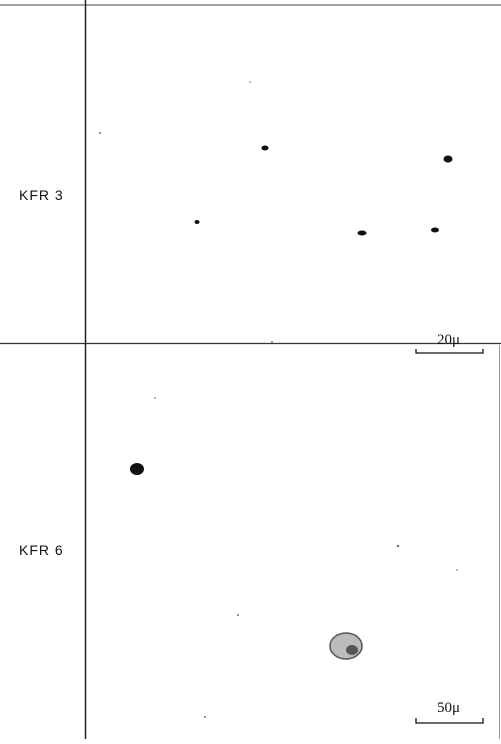 The image size is (501, 744). I want to click on particle-cluster, so click(346, 646).